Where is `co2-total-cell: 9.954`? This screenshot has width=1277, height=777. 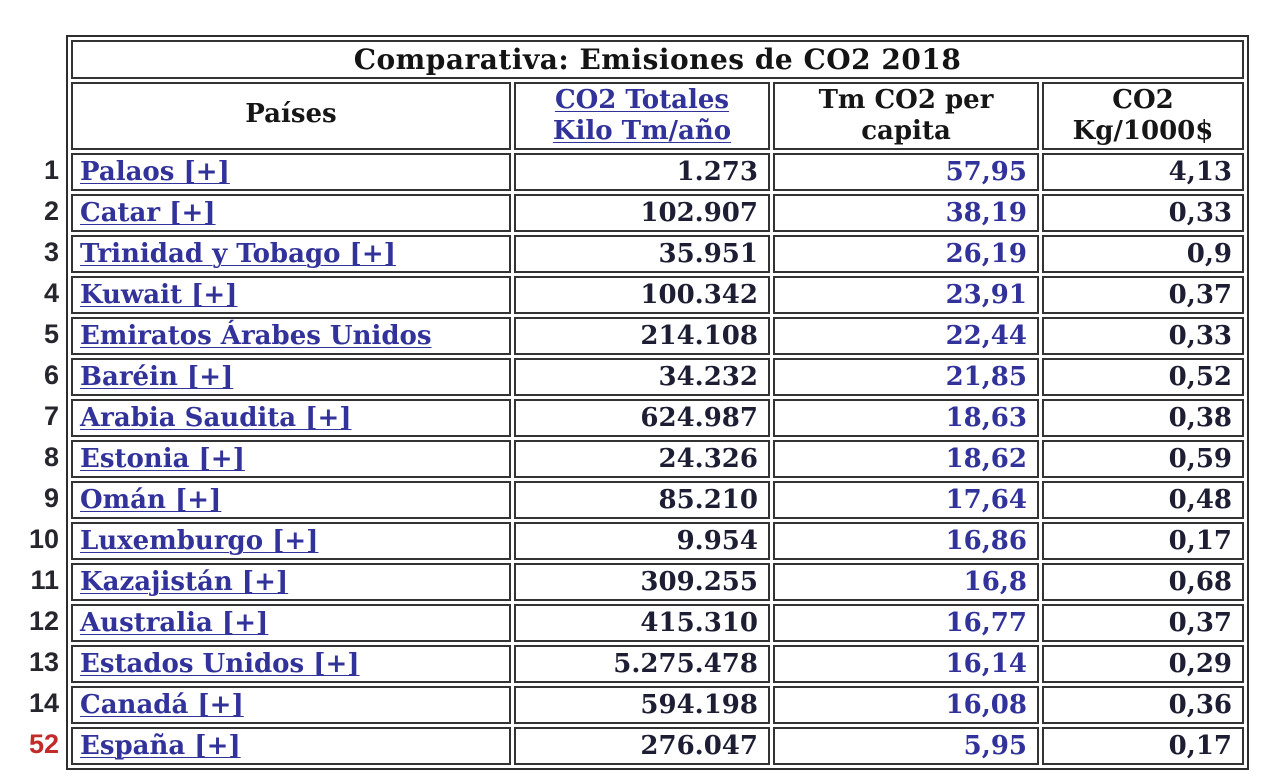 co2-total-cell: 9.954 is located at coordinates (642, 541).